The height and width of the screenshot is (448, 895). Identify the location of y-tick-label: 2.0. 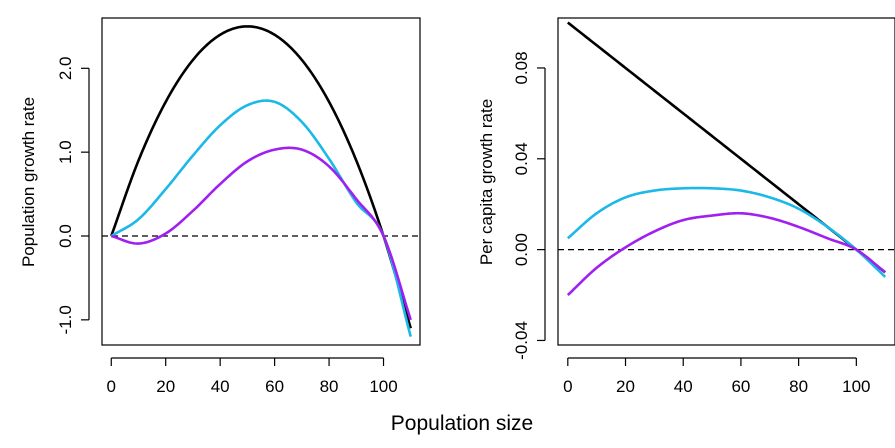
(65, 68).